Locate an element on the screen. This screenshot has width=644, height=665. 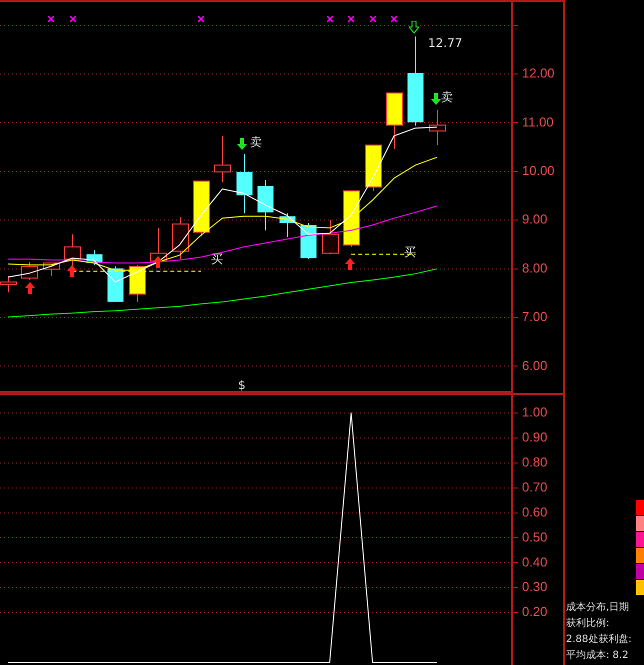
text: 2.88处获利盘: is located at coordinates (599, 639).